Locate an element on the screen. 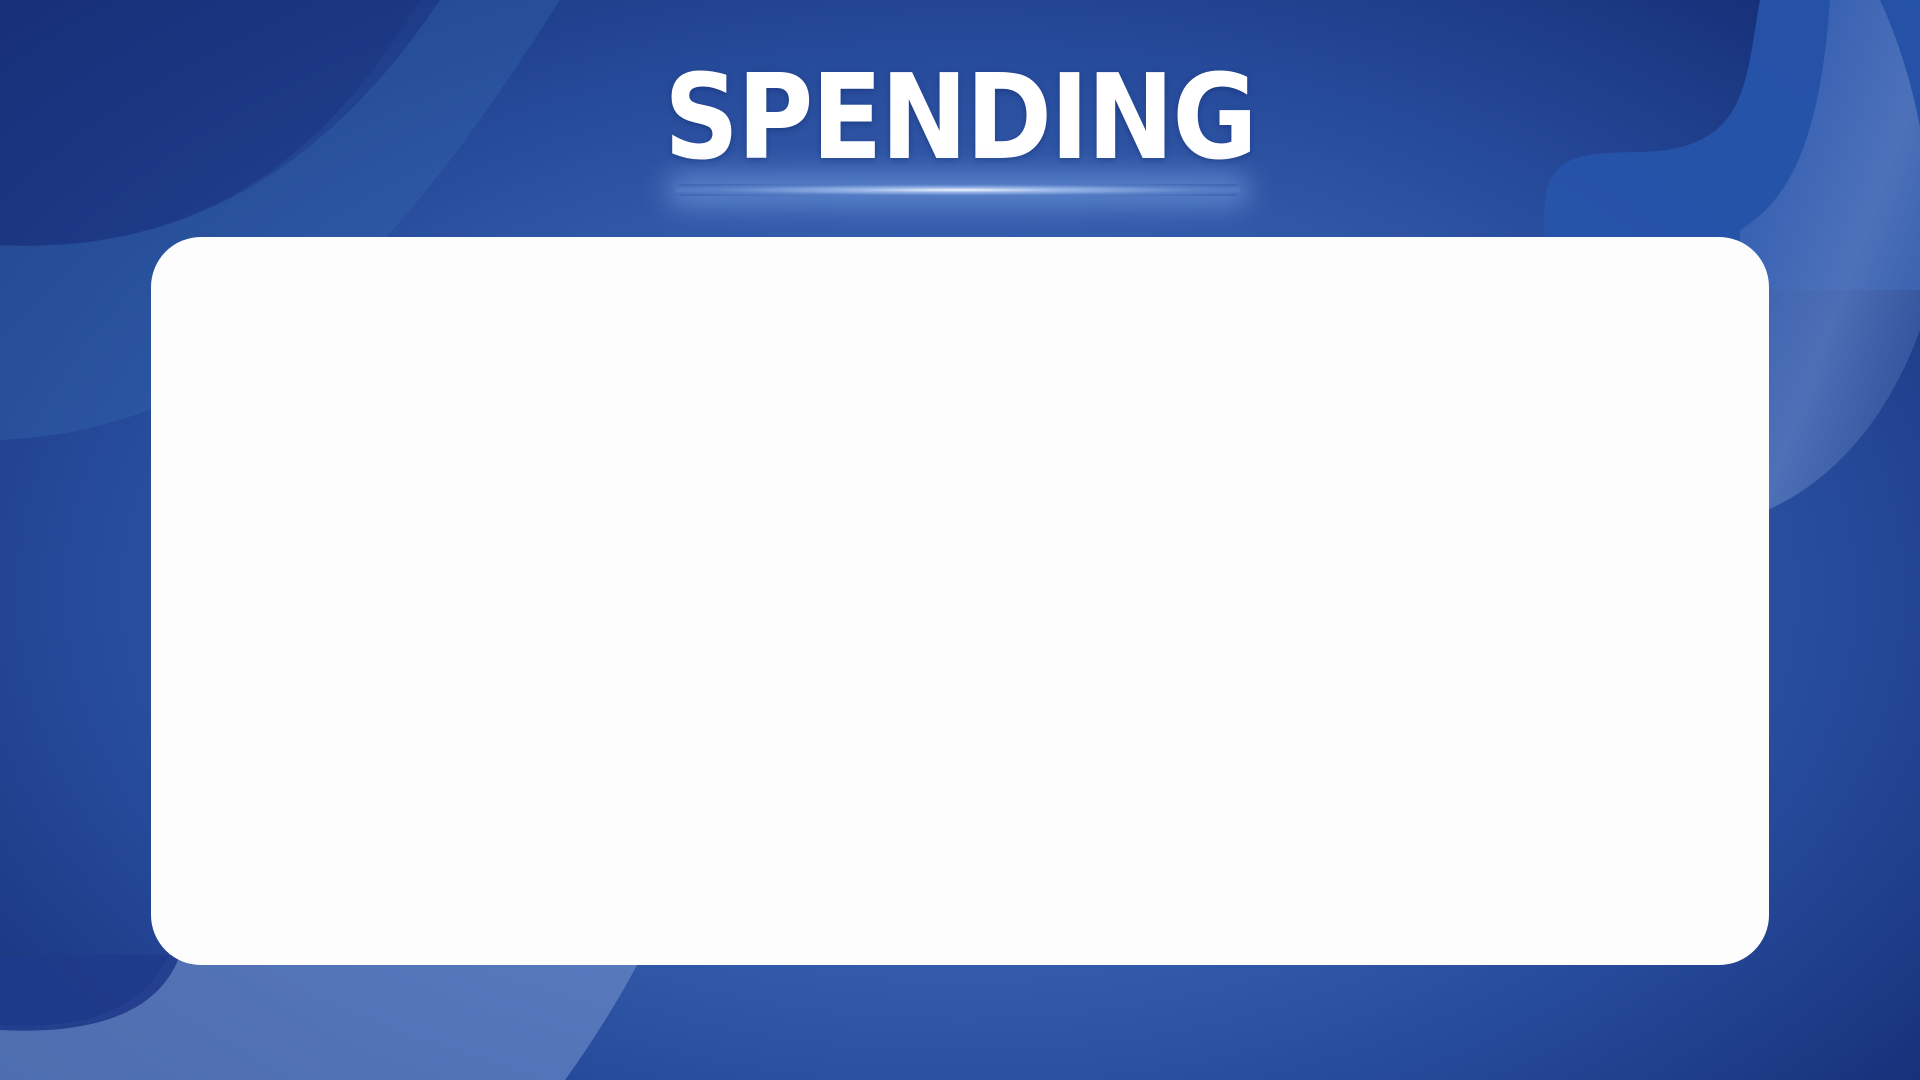 This screenshot has width=1920, height=1080. wave-left-band is located at coordinates (280, 220).